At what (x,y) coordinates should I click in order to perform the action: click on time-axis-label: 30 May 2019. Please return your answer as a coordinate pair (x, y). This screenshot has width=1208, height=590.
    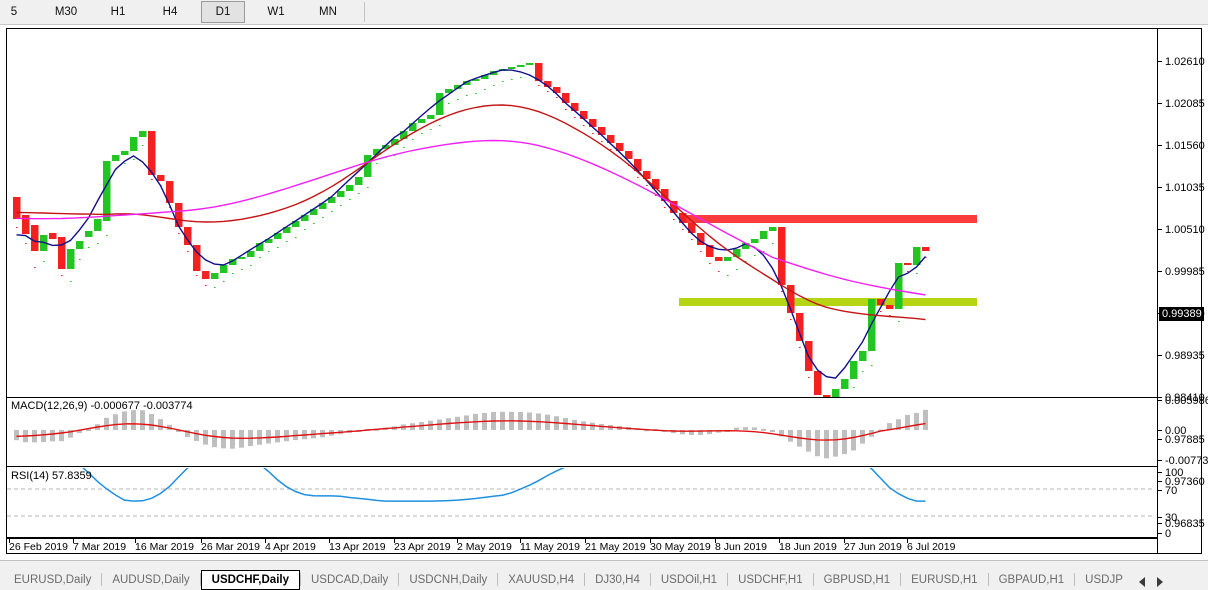
    Looking at the image, I should click on (680, 547).